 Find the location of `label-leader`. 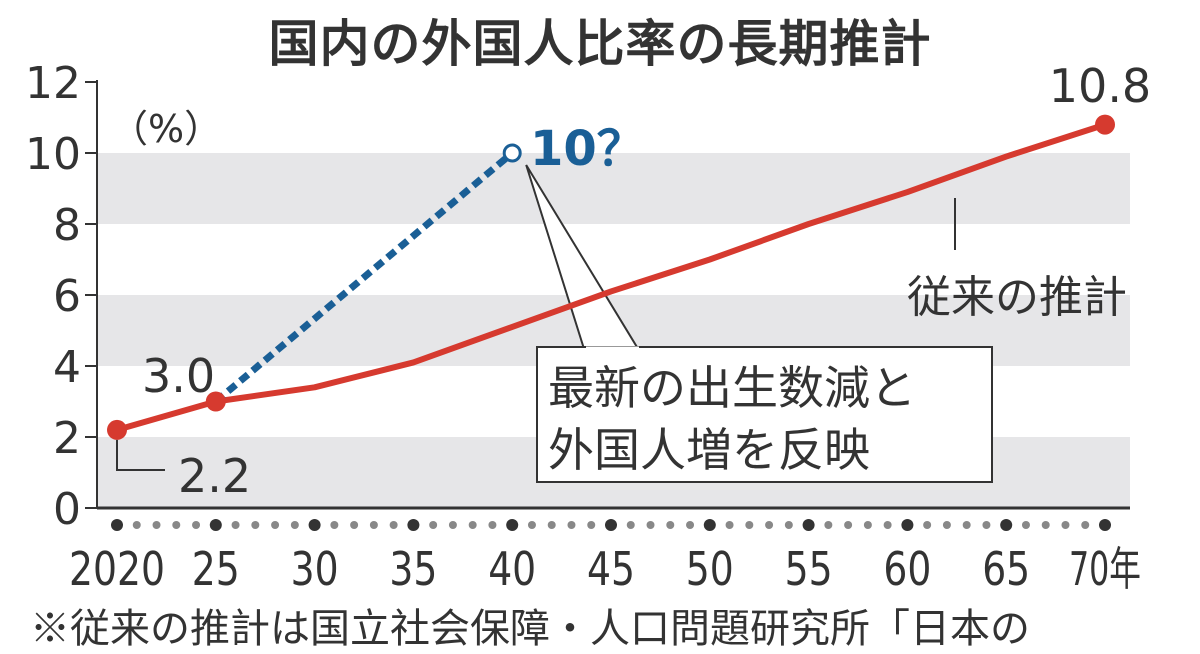

label-leader is located at coordinates (140, 455).